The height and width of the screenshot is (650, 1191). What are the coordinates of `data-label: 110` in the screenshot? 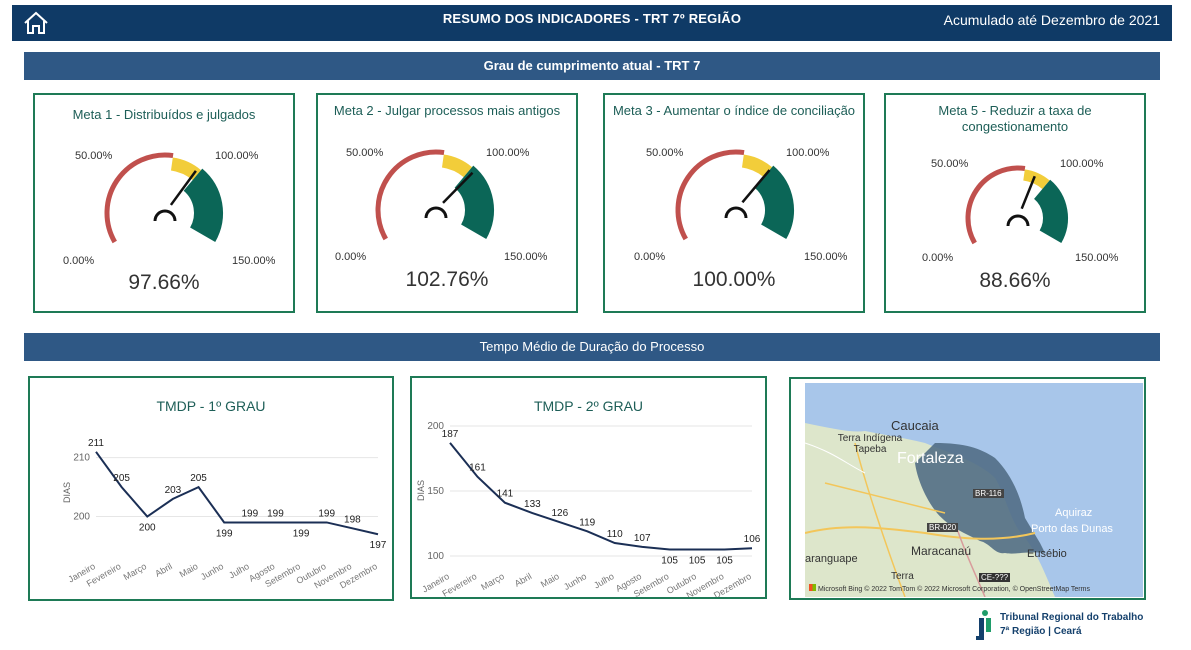 It's located at (615, 534).